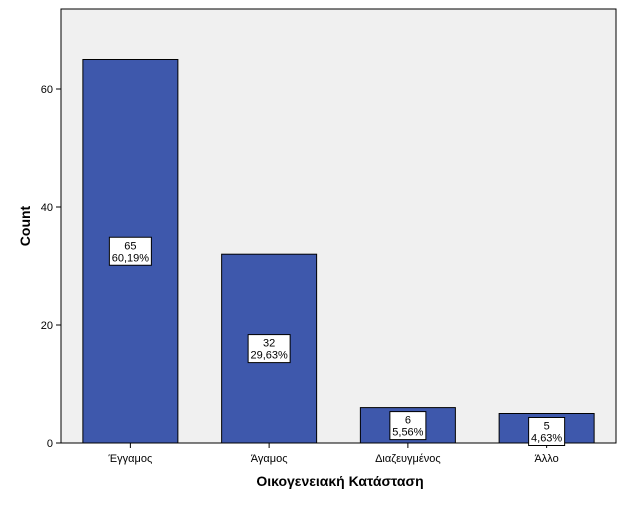 Image resolution: width=629 pixels, height=509 pixels. Describe the element at coordinates (546, 459) in the screenshot. I see `x-tick-label: Άλλο` at that location.